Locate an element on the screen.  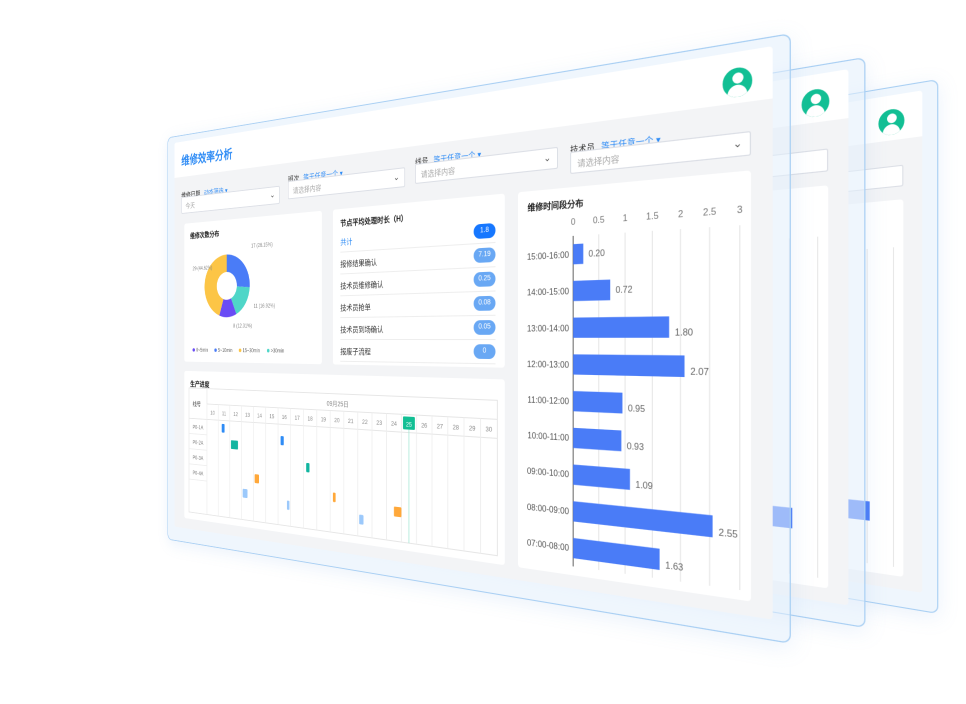
today-marker is located at coordinates (409, 423).